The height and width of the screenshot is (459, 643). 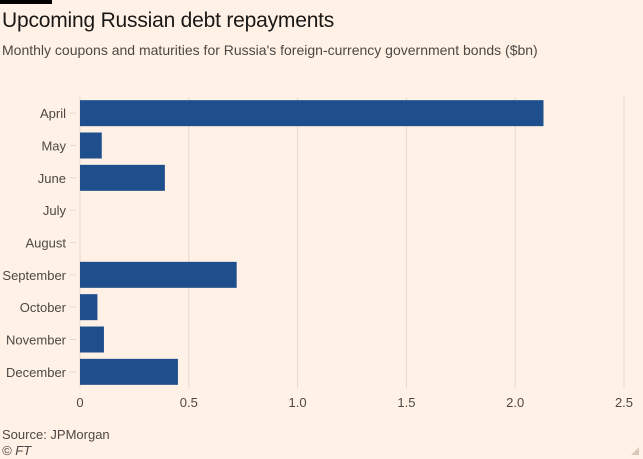 What do you see at coordinates (53, 113) in the screenshot?
I see `category-label: April` at bounding box center [53, 113].